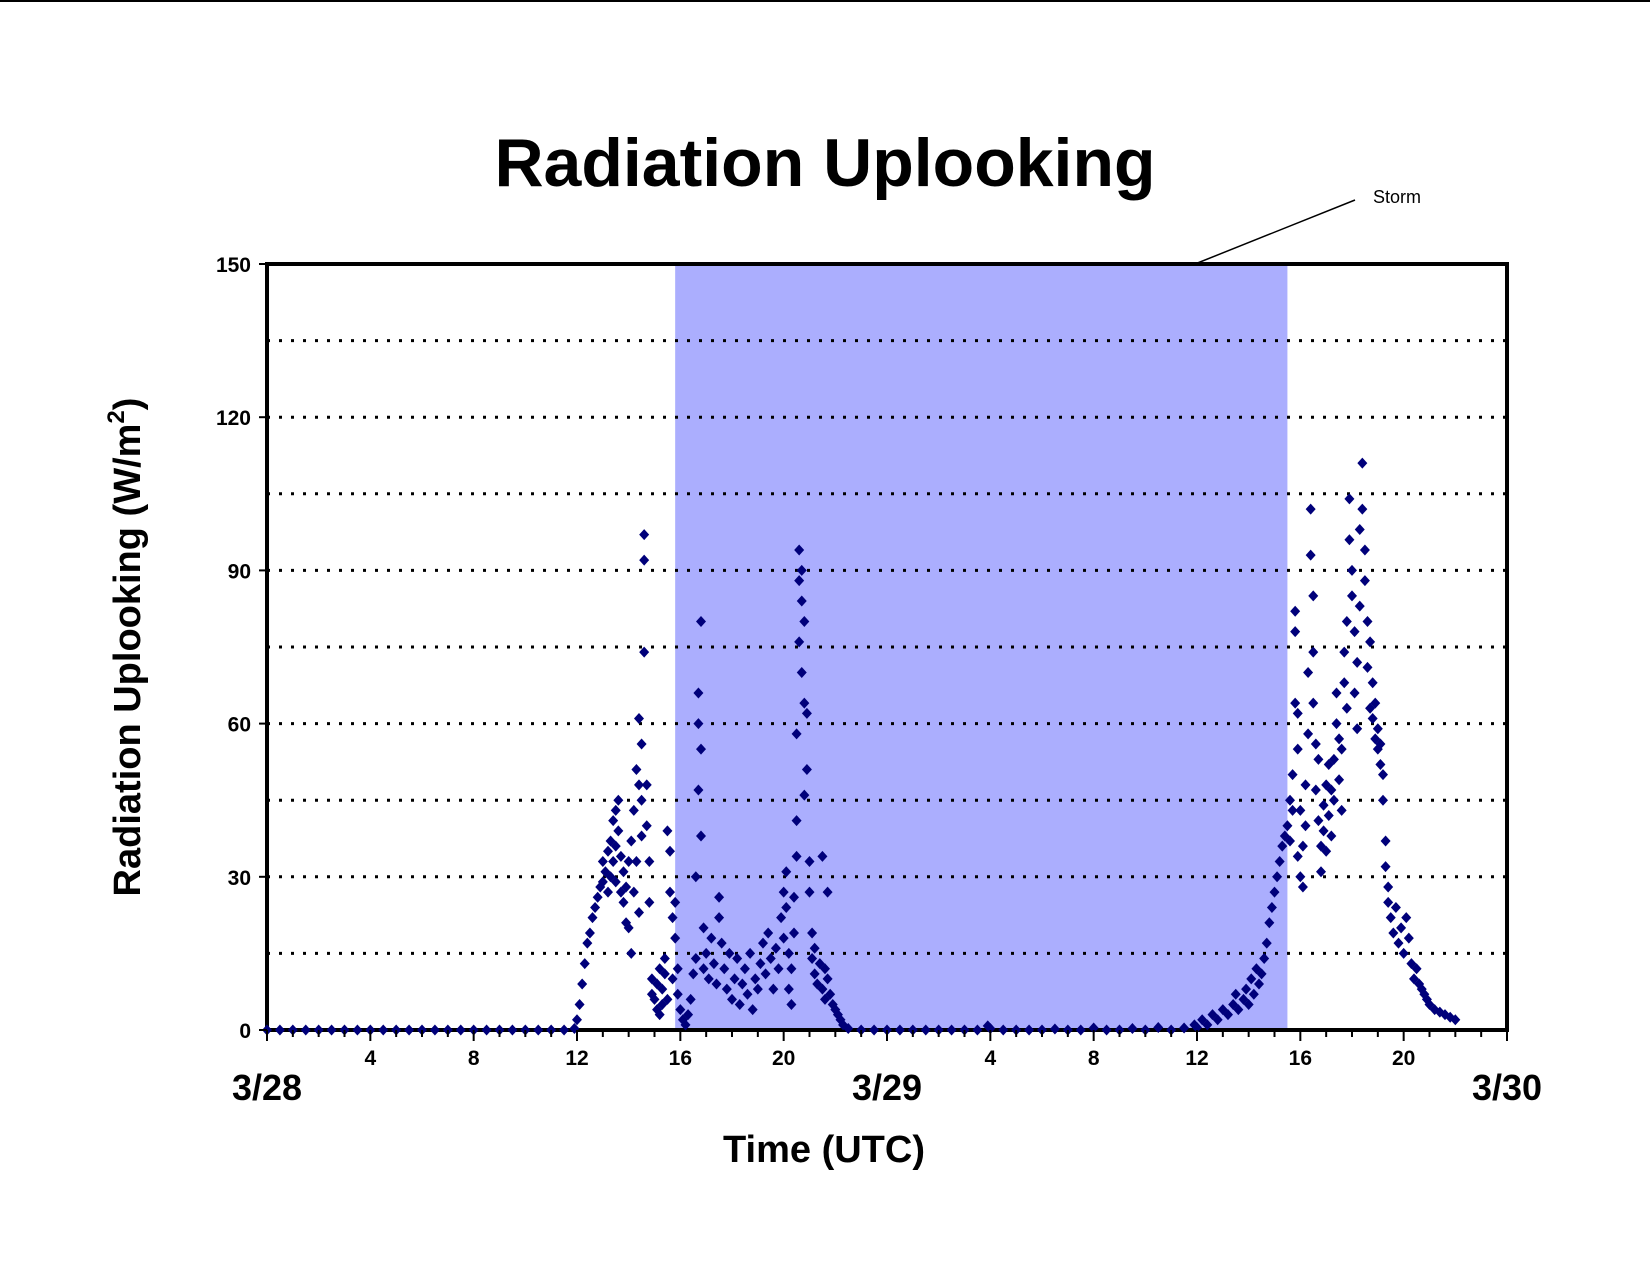 The height and width of the screenshot is (1275, 1650). Describe the element at coordinates (887, 1087) in the screenshot. I see `date-labels: 3/28 3/29 3/30` at that location.